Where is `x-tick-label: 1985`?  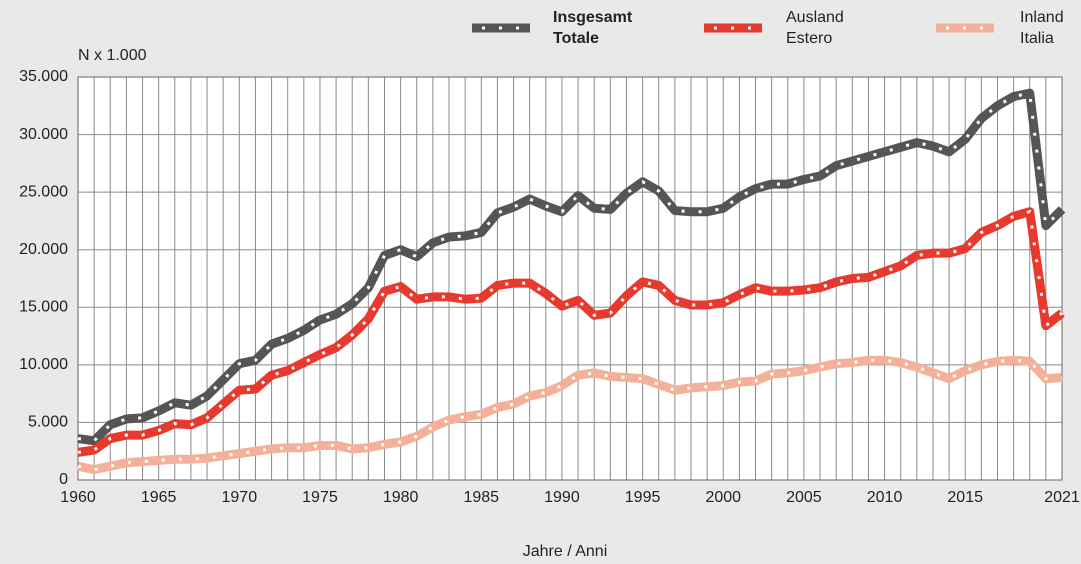 x-tick-label: 1985 is located at coordinates (481, 497).